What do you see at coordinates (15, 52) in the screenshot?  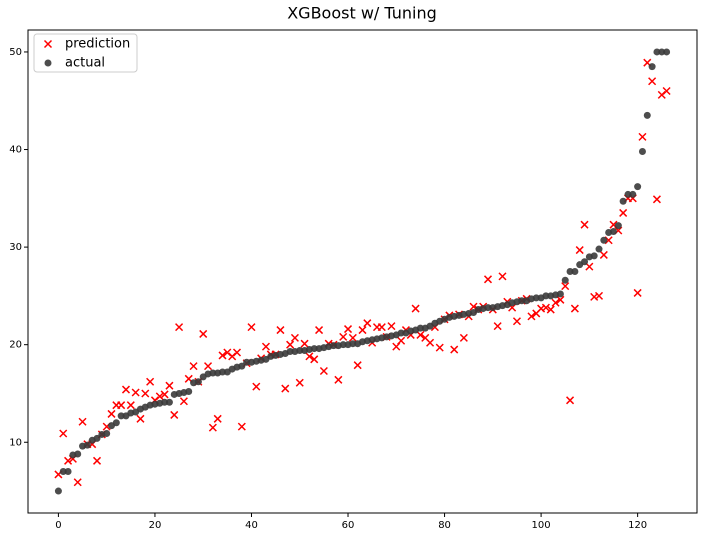 I see `y-tick-label: 50` at bounding box center [15, 52].